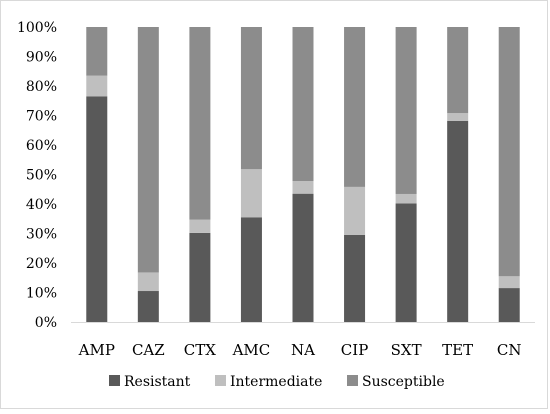 The width and height of the screenshot is (550, 414). What do you see at coordinates (509, 152) in the screenshot?
I see `bar-cn-susceptible` at bounding box center [509, 152].